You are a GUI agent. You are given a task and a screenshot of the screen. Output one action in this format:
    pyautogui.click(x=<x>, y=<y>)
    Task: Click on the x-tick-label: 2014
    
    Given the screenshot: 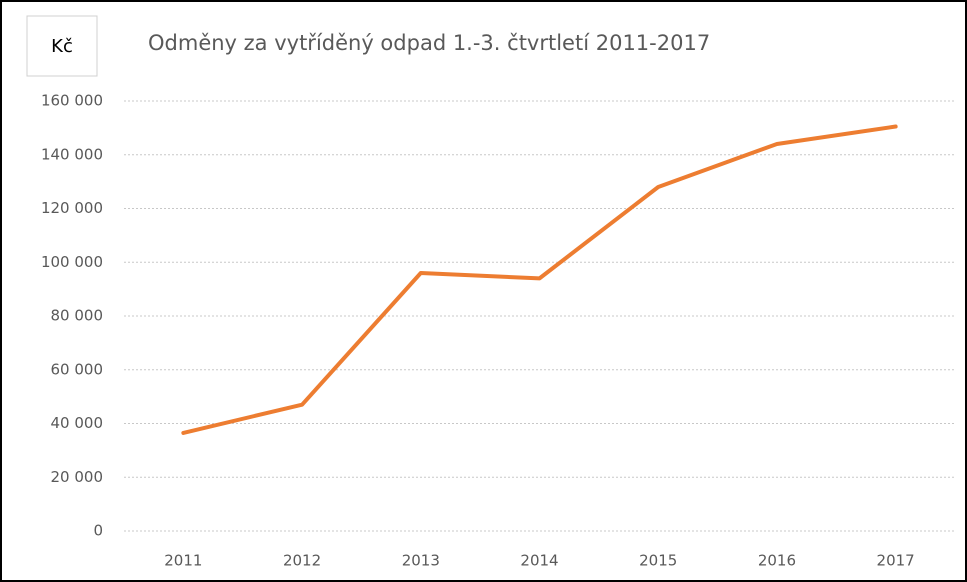 What is the action you would take?
    pyautogui.click(x=539, y=561)
    